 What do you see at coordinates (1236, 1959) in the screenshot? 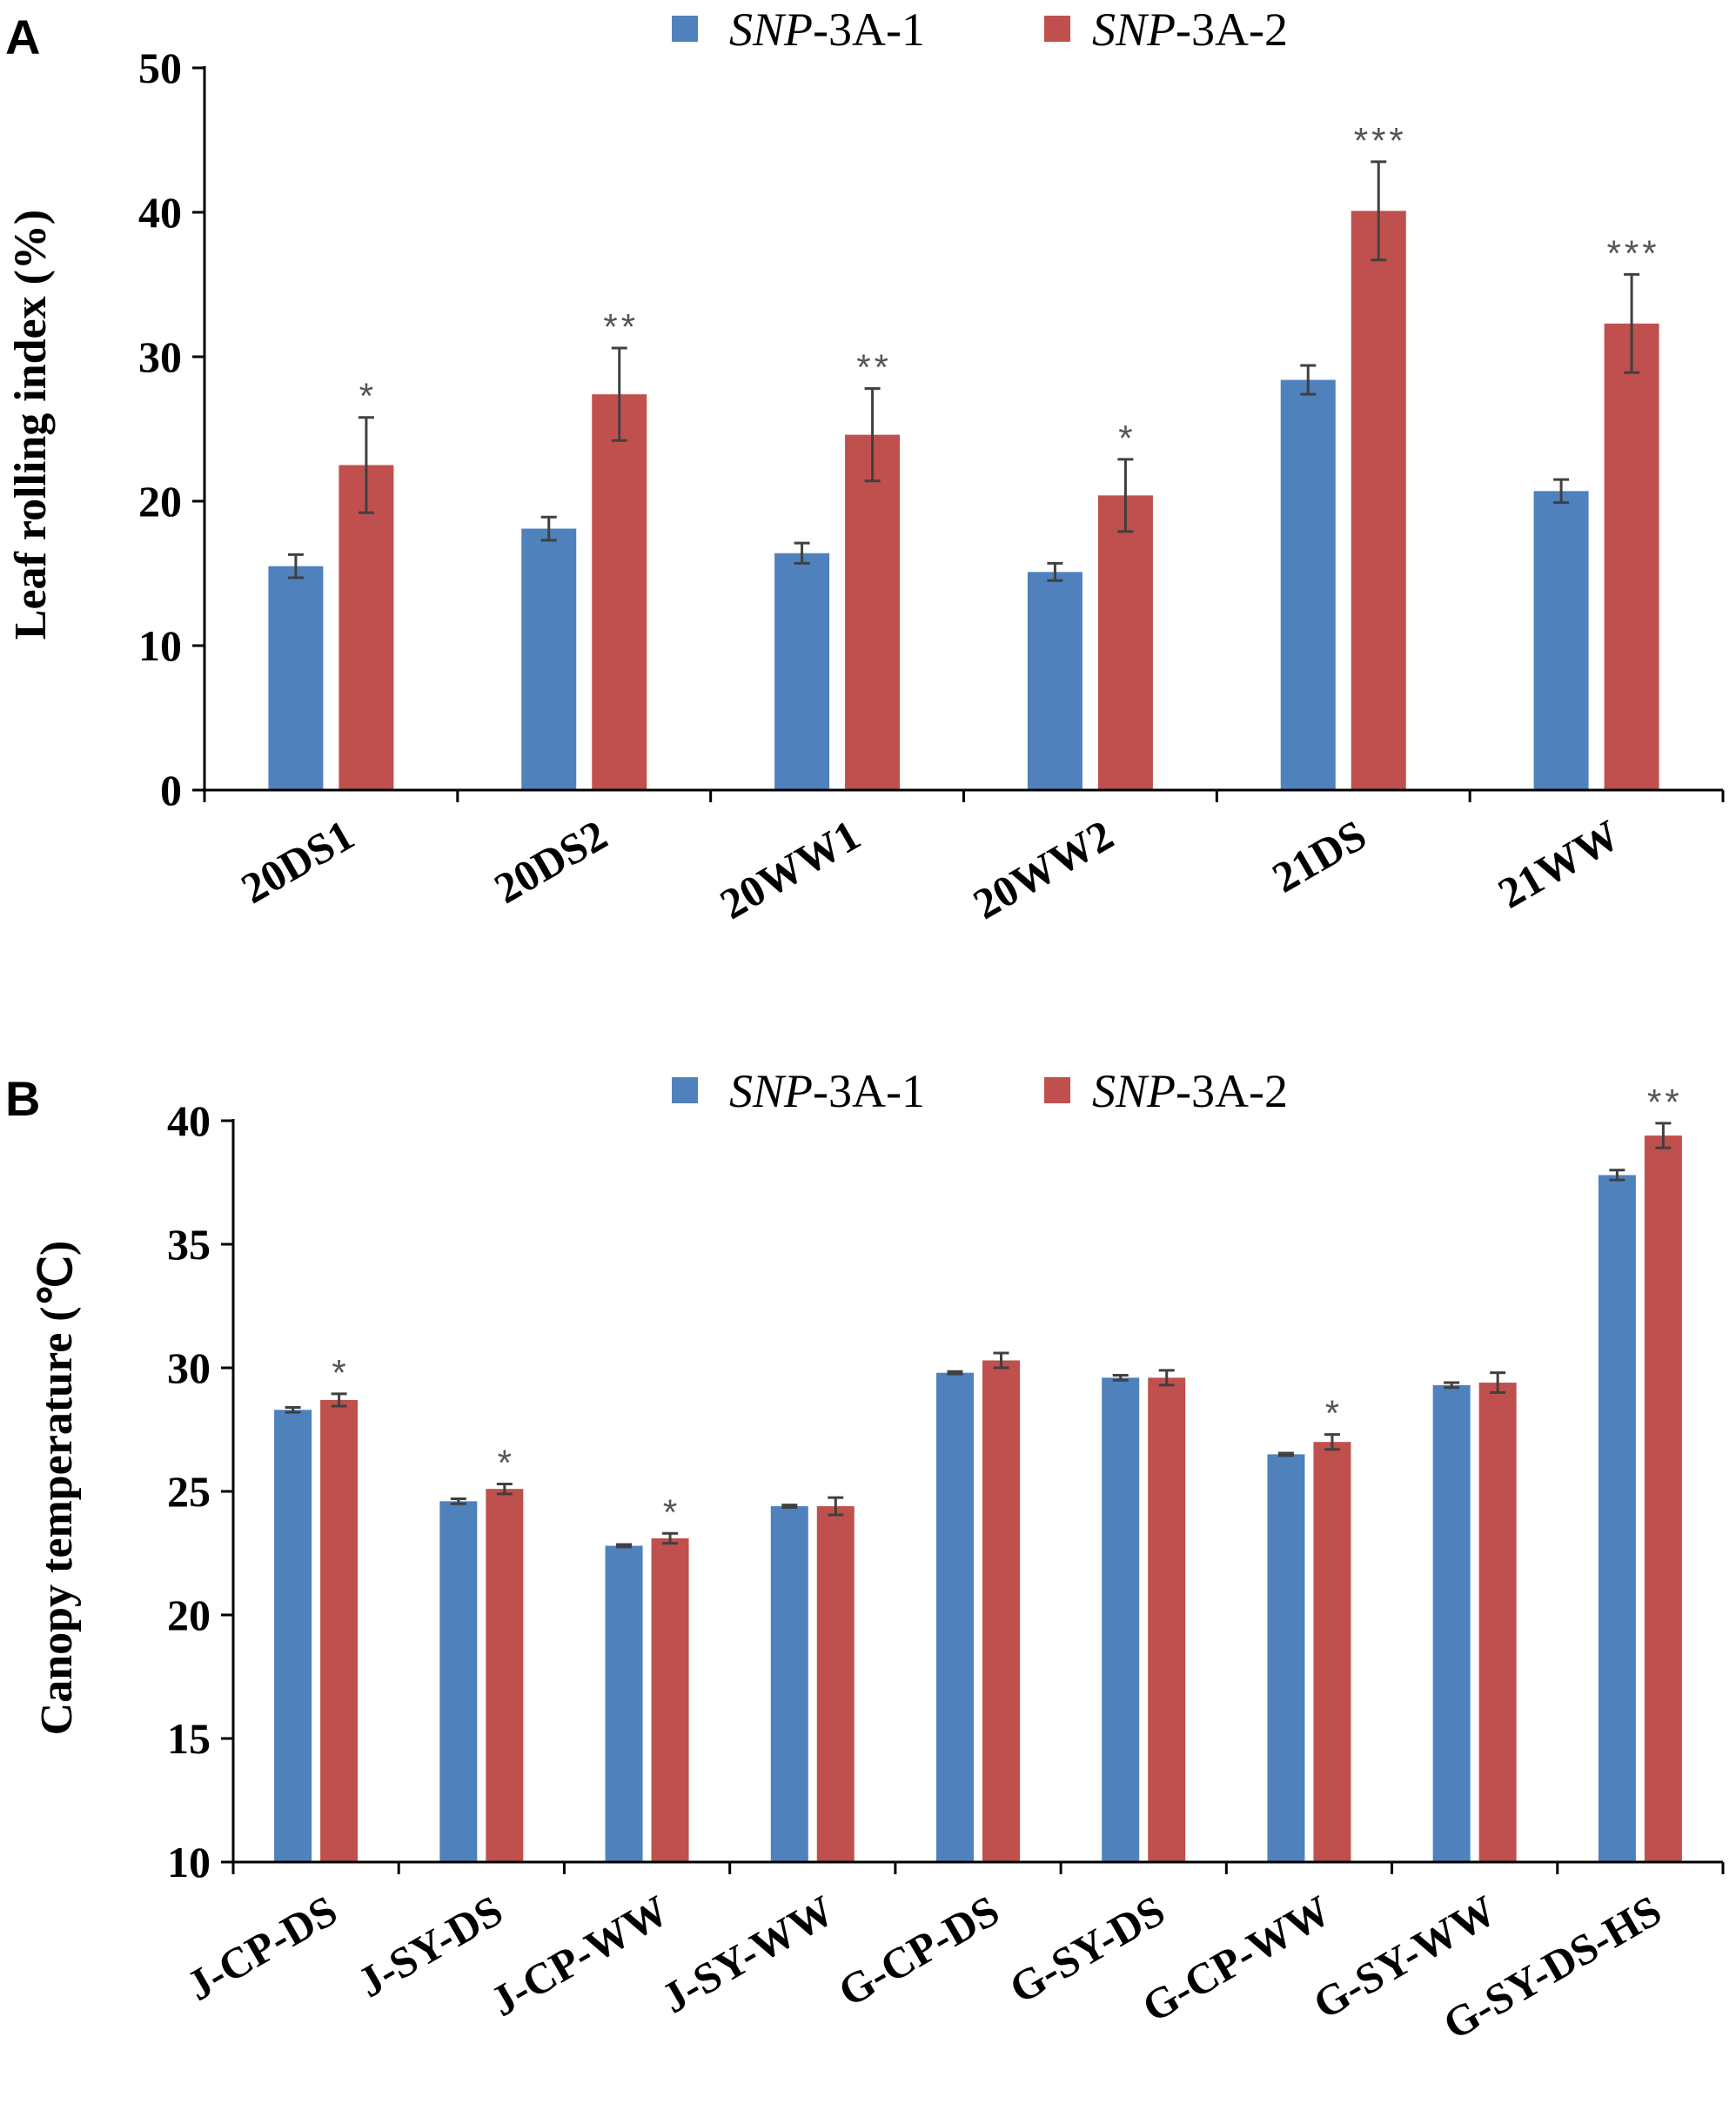
I see `x-tick-label: G-CP-WW` at bounding box center [1236, 1959].